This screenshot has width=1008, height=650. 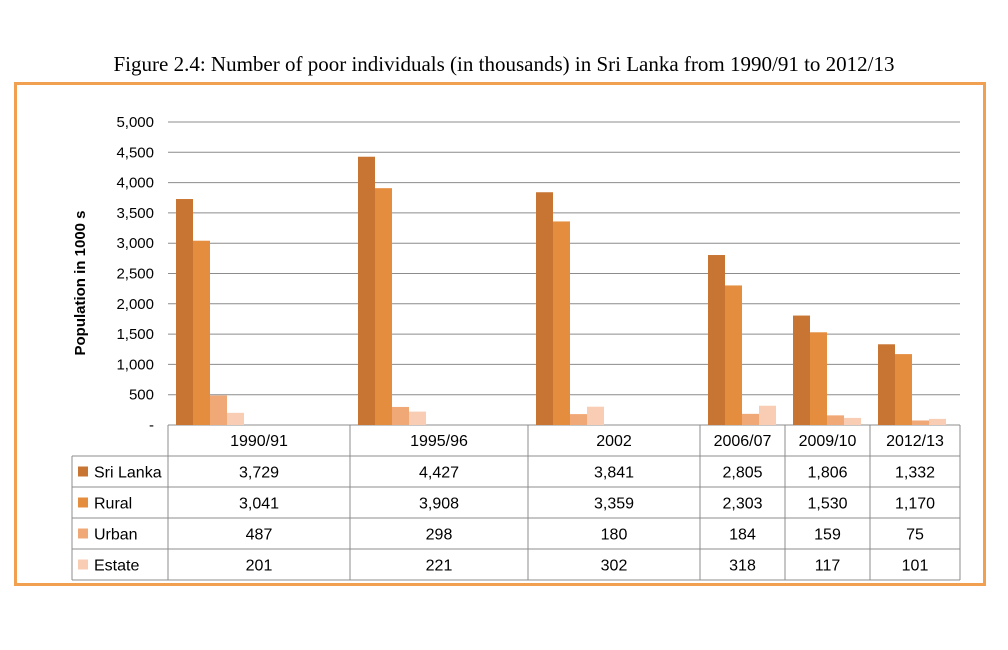 What do you see at coordinates (259, 441) in the screenshot?
I see `x-tick-label: 1990/91` at bounding box center [259, 441].